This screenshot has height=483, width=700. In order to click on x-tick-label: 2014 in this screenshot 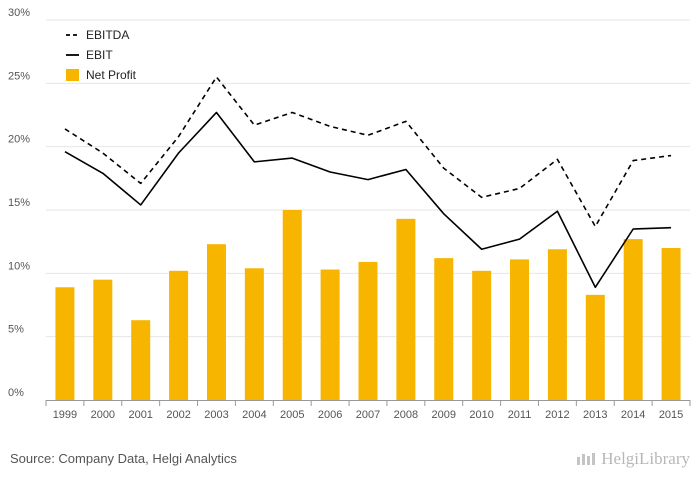, I will do `click(633, 415)`.